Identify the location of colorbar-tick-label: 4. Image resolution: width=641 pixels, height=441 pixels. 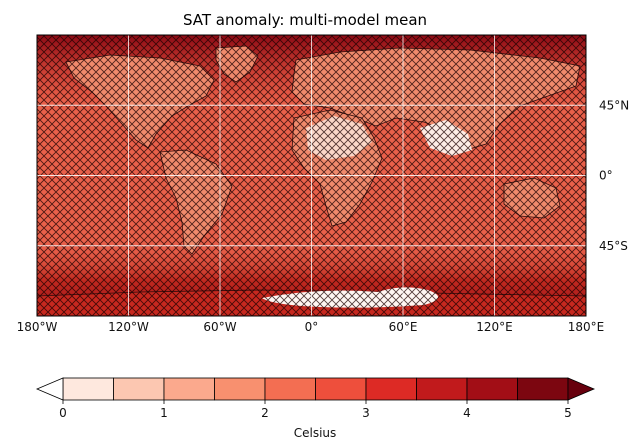
(467, 413).